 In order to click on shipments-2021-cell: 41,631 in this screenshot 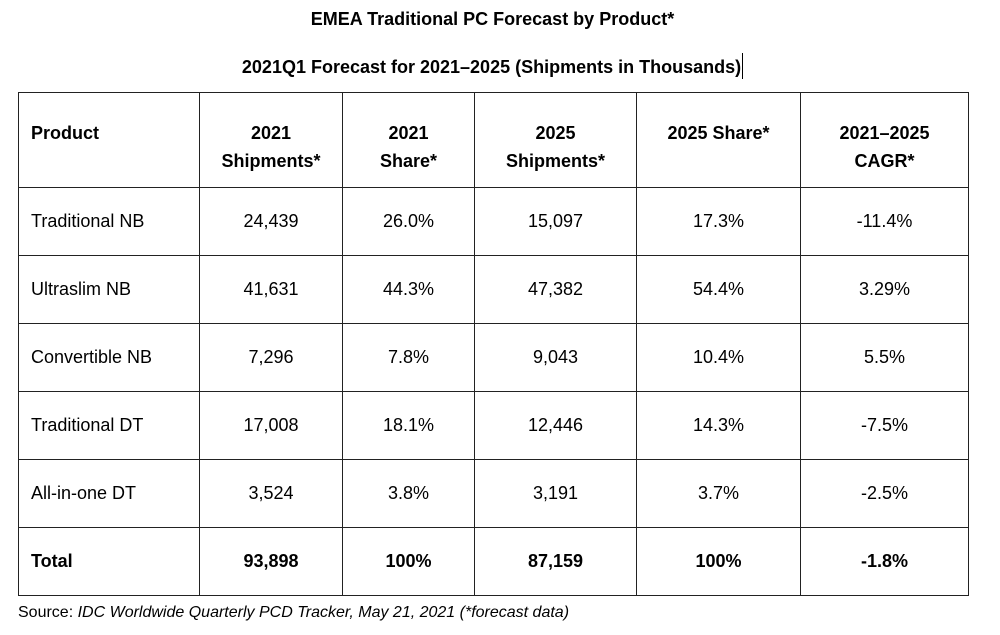, I will do `click(271, 289)`.